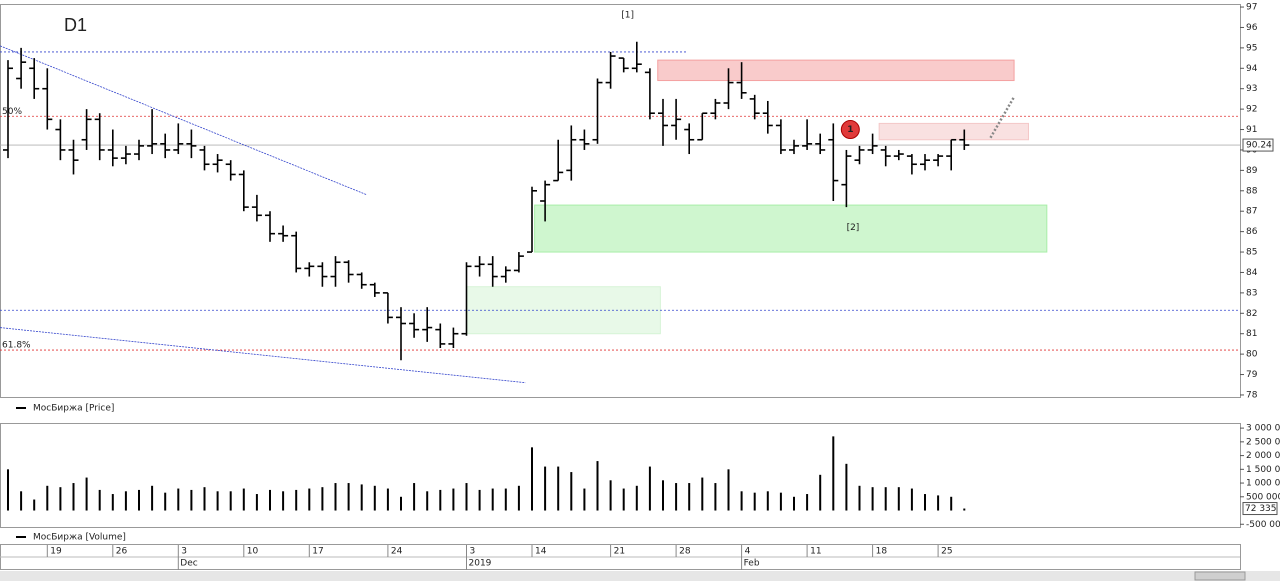 This screenshot has height=581, width=1280. Describe the element at coordinates (627, 16) in the screenshot. I see `annotation: [1]` at that location.